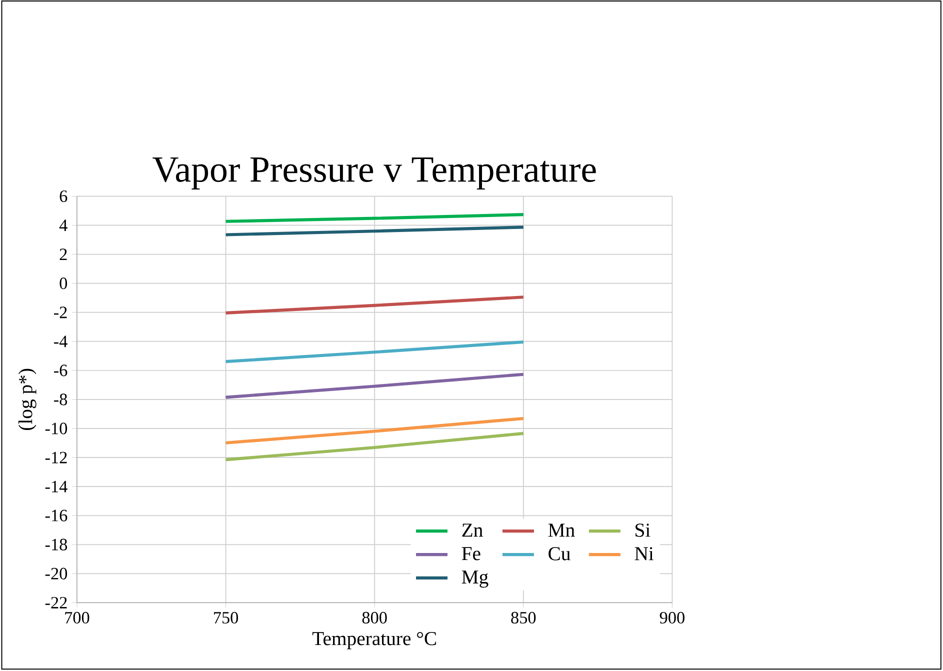 Image resolution: width=943 pixels, height=671 pixels. I want to click on y-tick-label: -18, so click(56, 544).